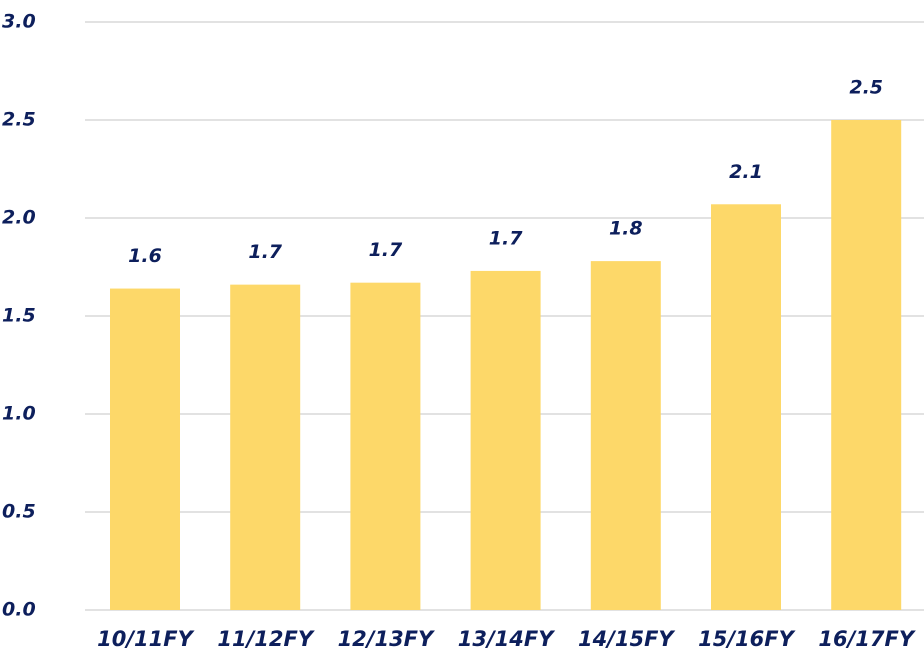 The width and height of the screenshot is (924, 654). I want to click on x-tick-label: 13/14FY, so click(506, 639).